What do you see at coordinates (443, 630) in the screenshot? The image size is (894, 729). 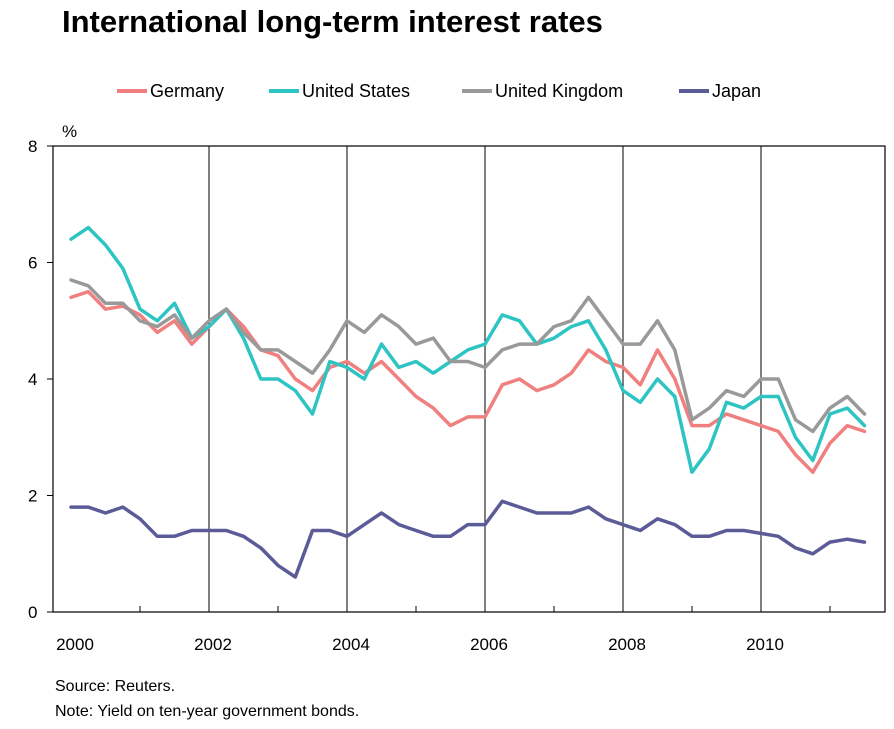 I see `x-axis: 2000 2002 2004 2006 2008 2010` at bounding box center [443, 630].